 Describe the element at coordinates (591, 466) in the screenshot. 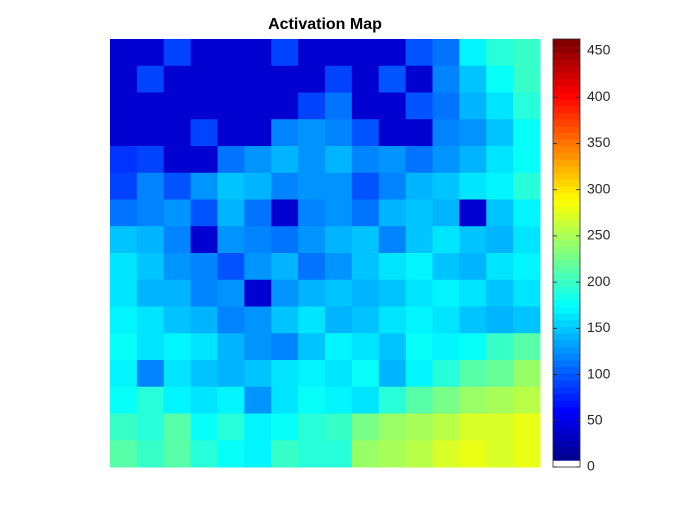

I see `colorbar-tick-label: 0` at that location.